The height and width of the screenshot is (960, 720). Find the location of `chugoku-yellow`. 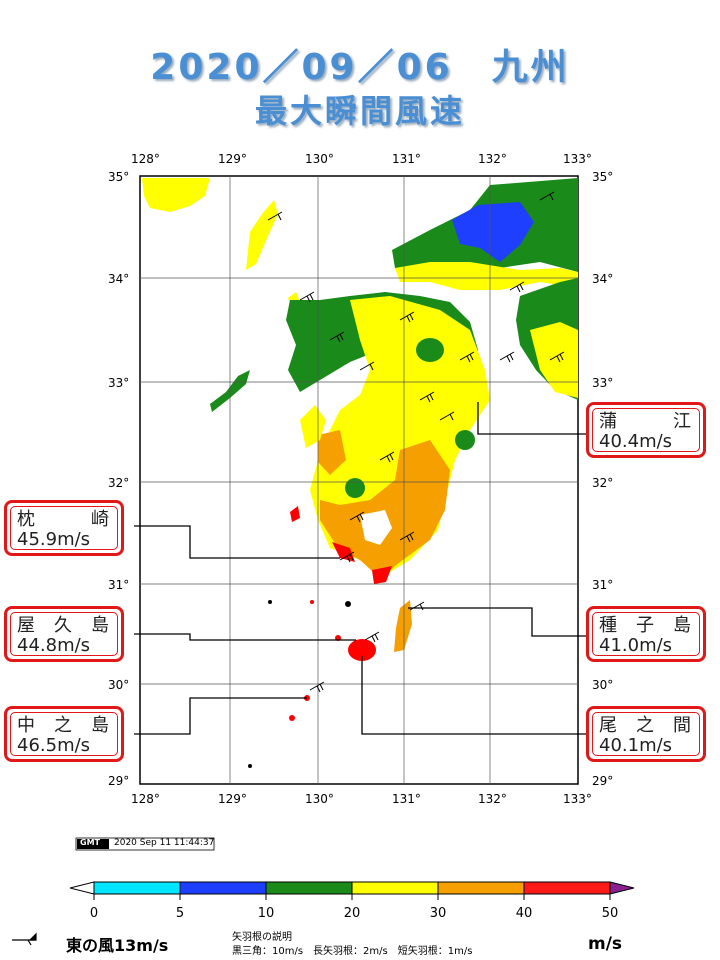

chugoku-yellow is located at coordinates (486, 276).